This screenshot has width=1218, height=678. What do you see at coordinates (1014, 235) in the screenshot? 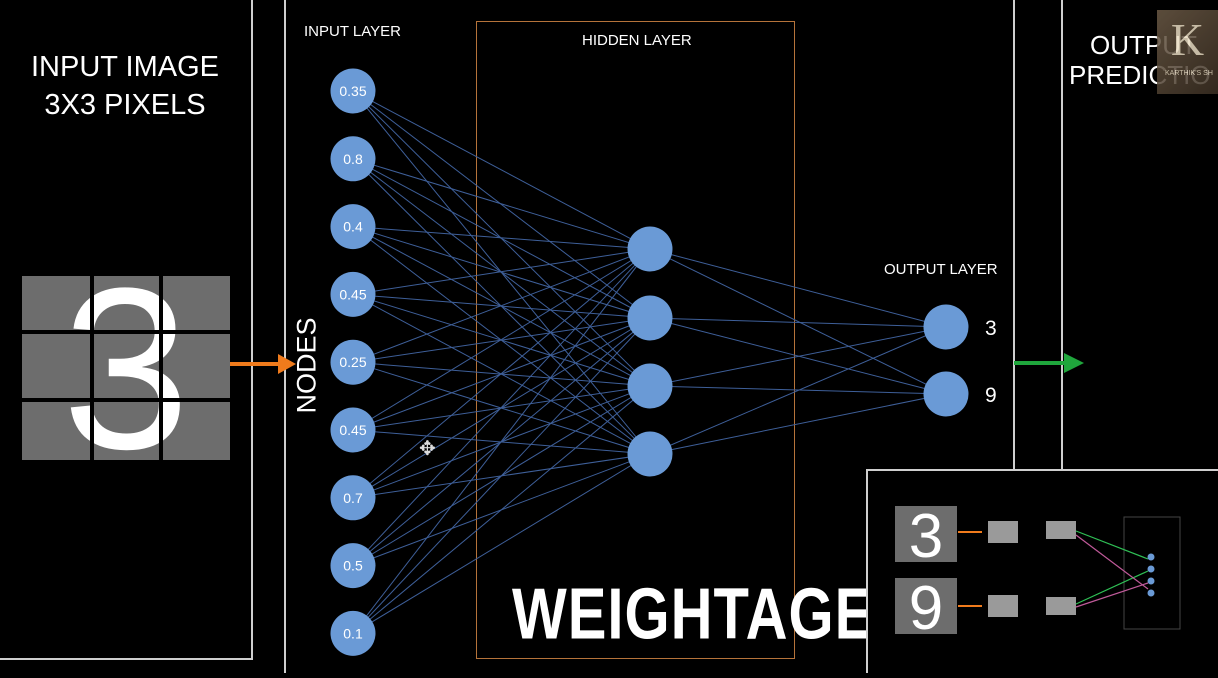
I see `network-panel-right-border` at bounding box center [1014, 235].